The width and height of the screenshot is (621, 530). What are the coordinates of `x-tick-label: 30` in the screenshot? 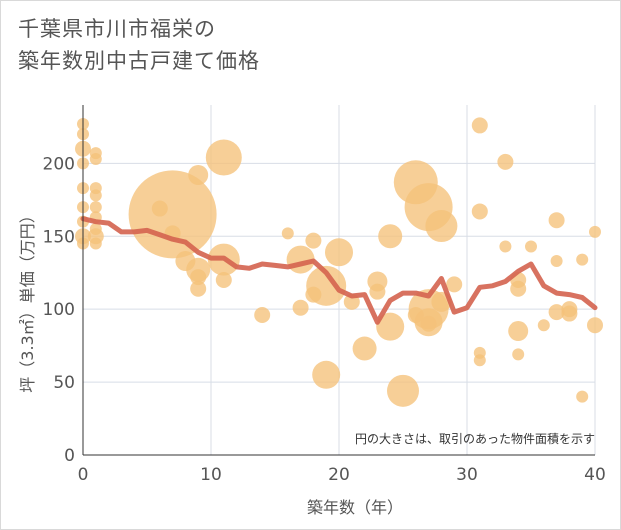 It's located at (467, 475).